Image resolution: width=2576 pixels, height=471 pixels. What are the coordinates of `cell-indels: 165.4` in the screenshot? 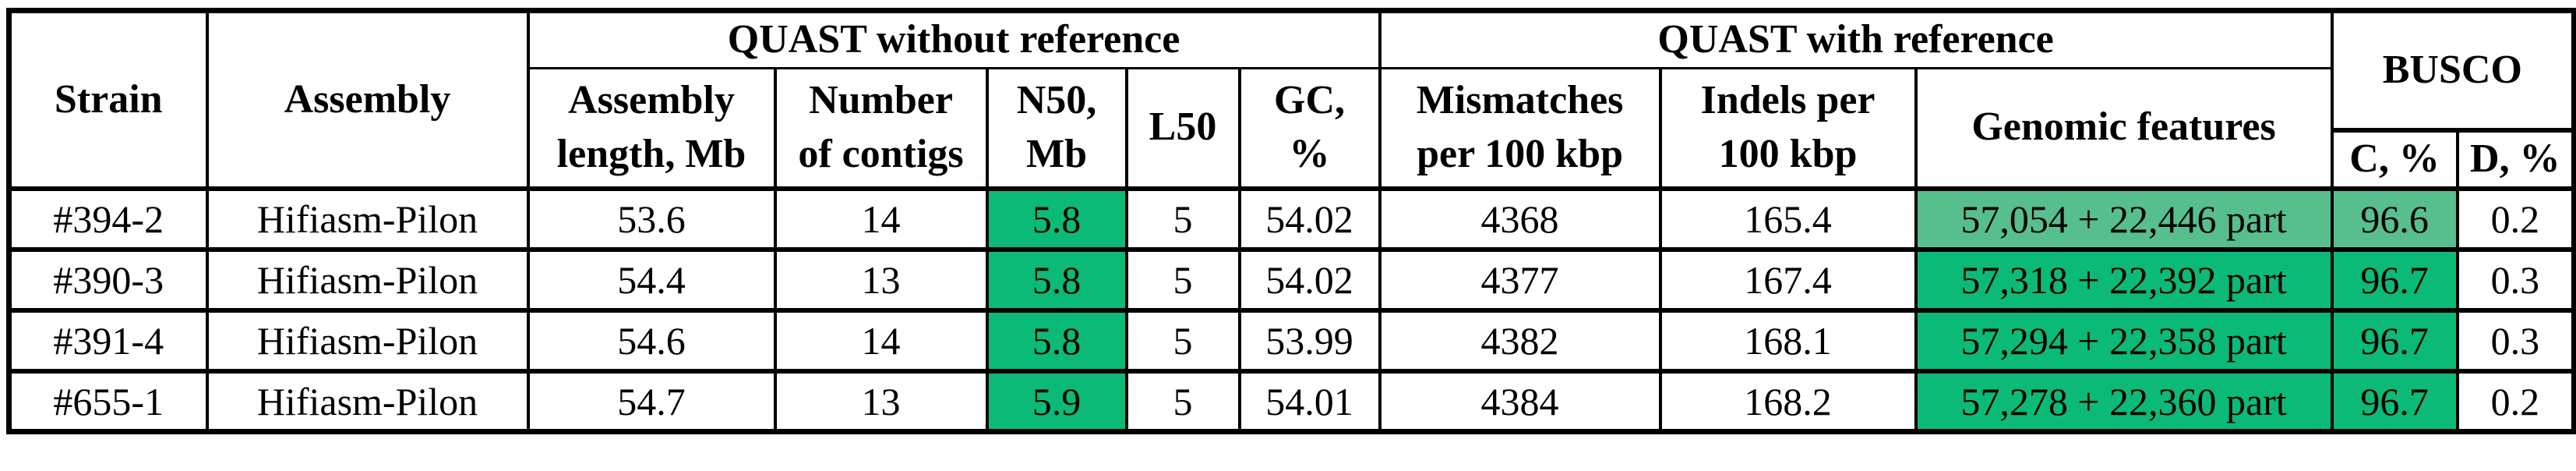 It's located at (1788, 219).